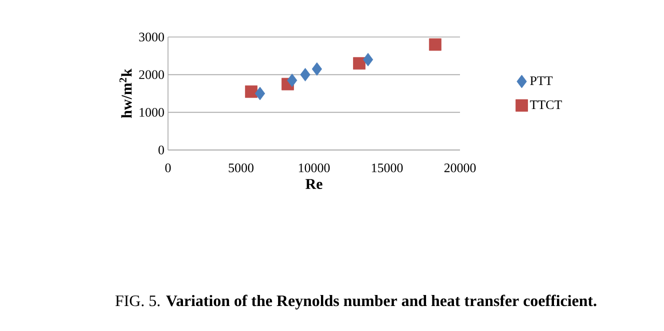  I want to click on legend-label: TTCT, so click(546, 105).